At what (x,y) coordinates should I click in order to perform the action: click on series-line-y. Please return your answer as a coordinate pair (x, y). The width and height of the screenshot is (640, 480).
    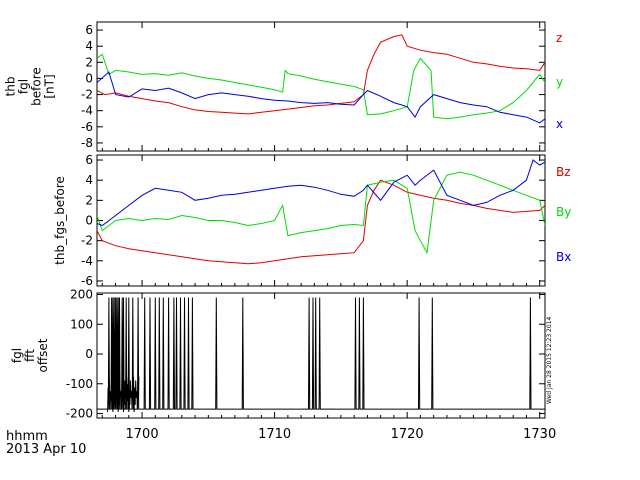
    Looking at the image, I should click on (321, 86).